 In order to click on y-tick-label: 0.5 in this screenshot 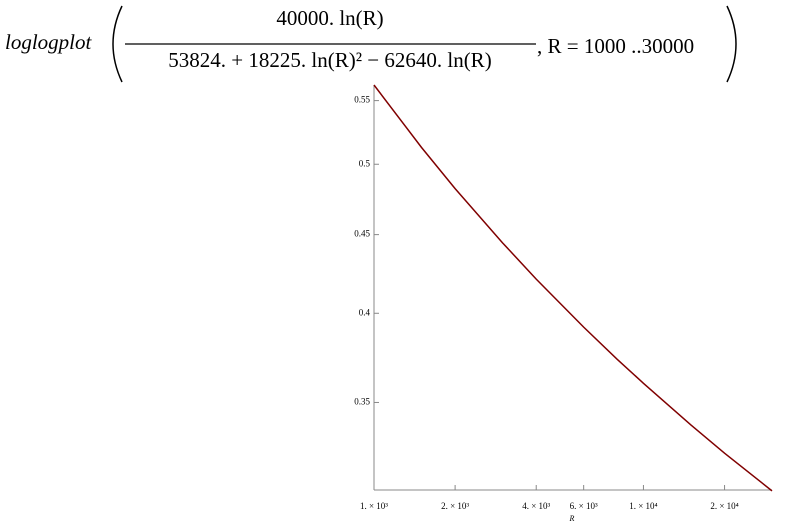, I will do `click(365, 163)`.